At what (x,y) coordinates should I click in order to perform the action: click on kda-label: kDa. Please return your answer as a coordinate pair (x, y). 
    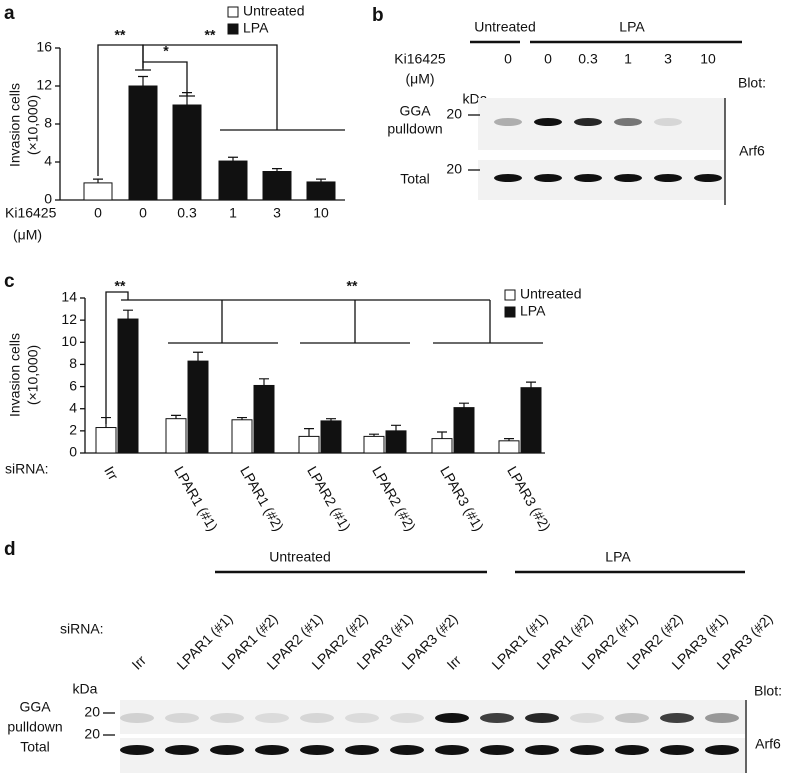
    Looking at the image, I should click on (85, 689).